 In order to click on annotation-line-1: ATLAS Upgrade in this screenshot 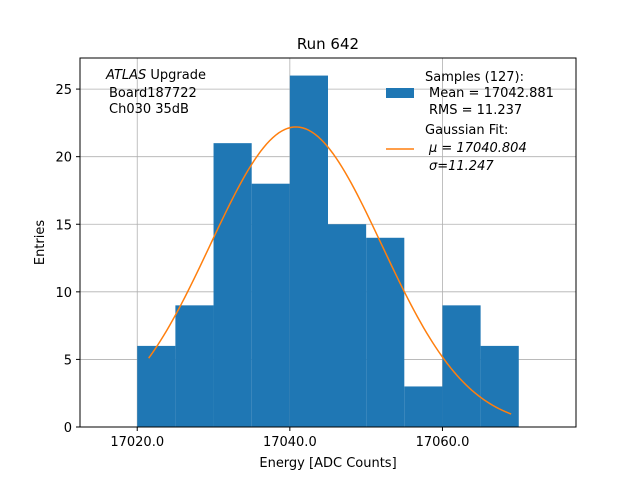, I will do `click(155, 75)`.